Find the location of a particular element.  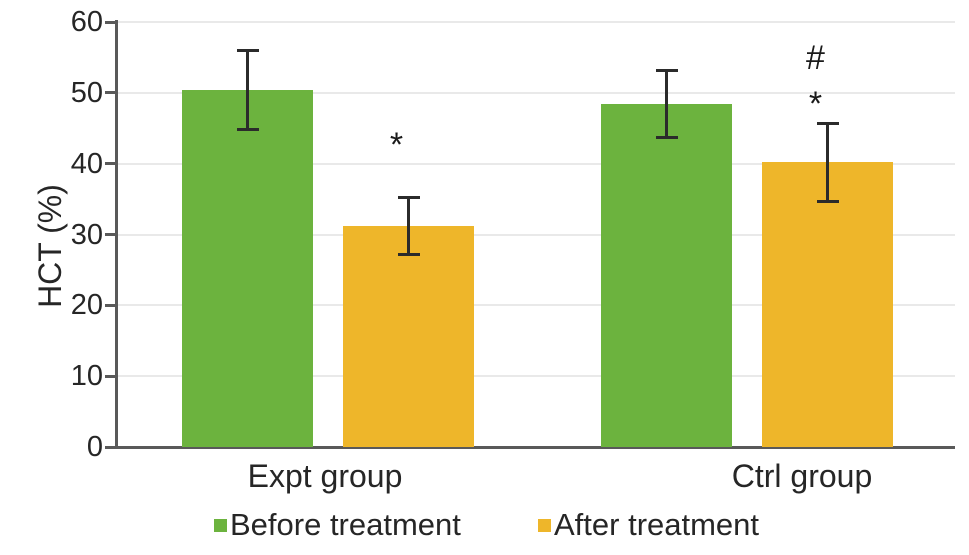

error-bar-cap-bottom-before-treatment-expt-group is located at coordinates (247, 130).